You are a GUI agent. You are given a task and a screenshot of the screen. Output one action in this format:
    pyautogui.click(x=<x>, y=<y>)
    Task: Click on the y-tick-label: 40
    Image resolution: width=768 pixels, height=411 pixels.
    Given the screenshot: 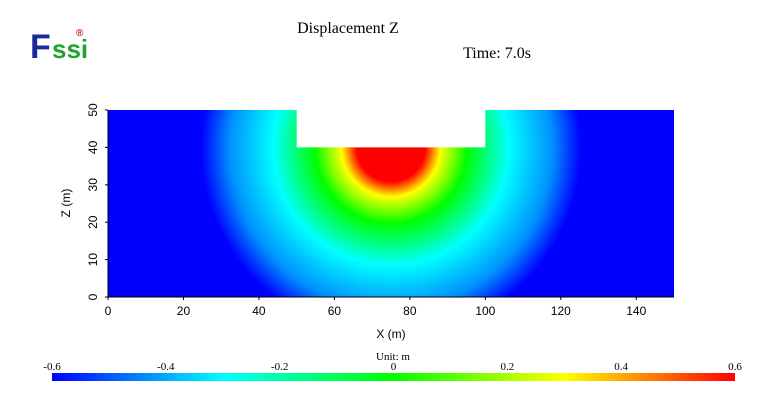 What is the action you would take?
    pyautogui.click(x=93, y=147)
    